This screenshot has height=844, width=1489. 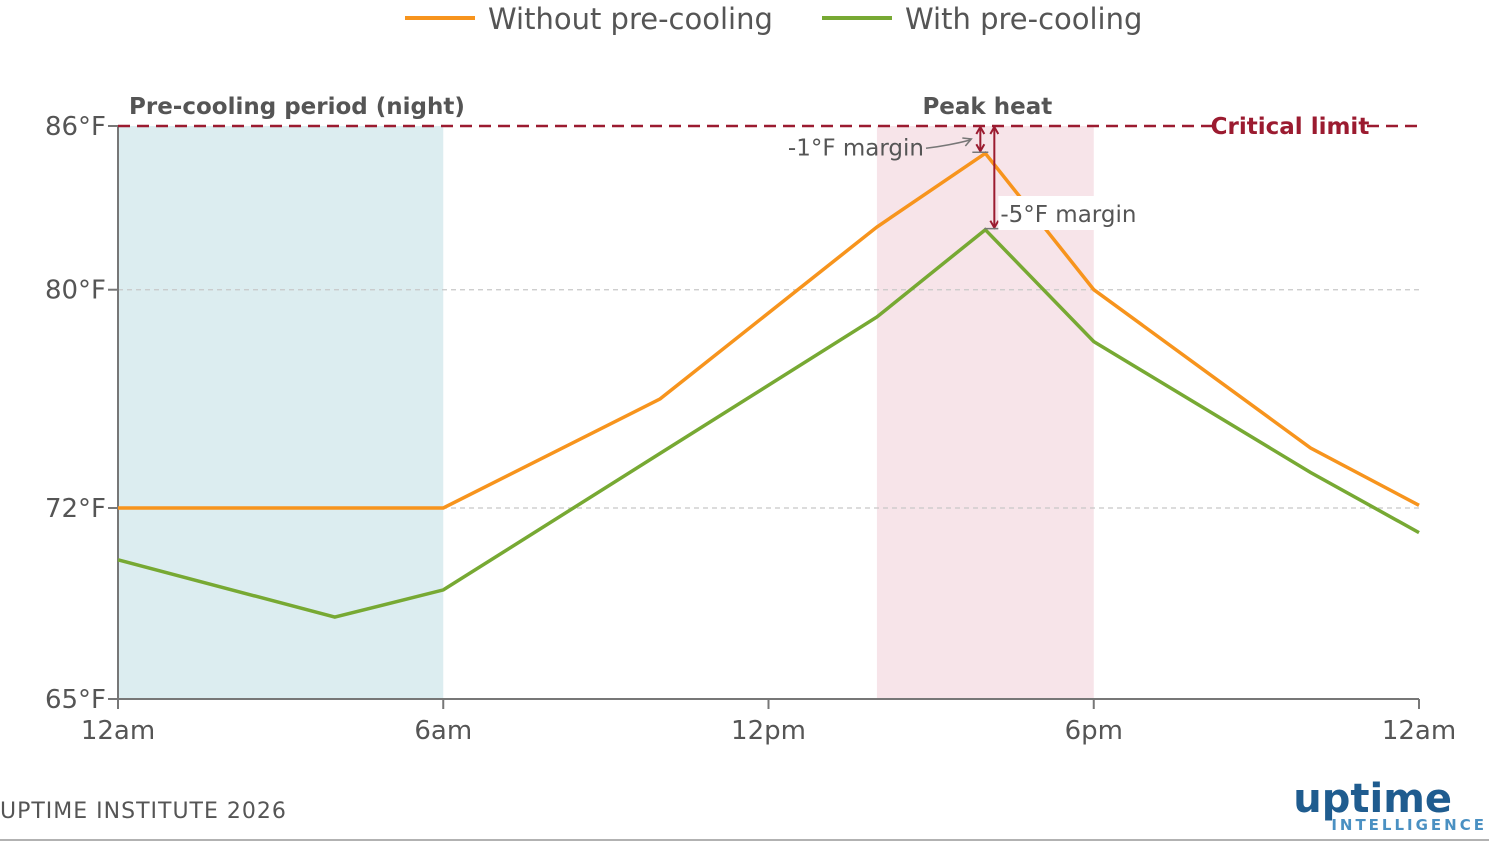 What do you see at coordinates (994, 129) in the screenshot?
I see `margin-5-arrowhead-top` at bounding box center [994, 129].